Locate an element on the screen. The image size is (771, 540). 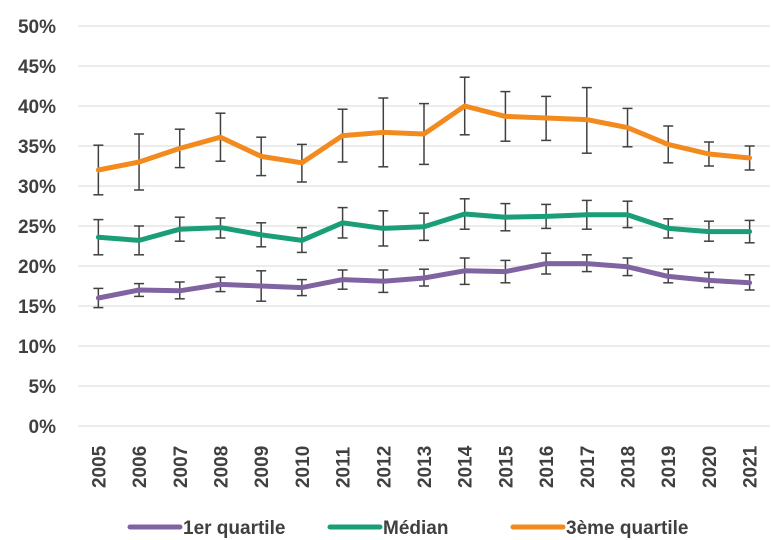
x-tick-label: 2015 is located at coordinates (506, 466).